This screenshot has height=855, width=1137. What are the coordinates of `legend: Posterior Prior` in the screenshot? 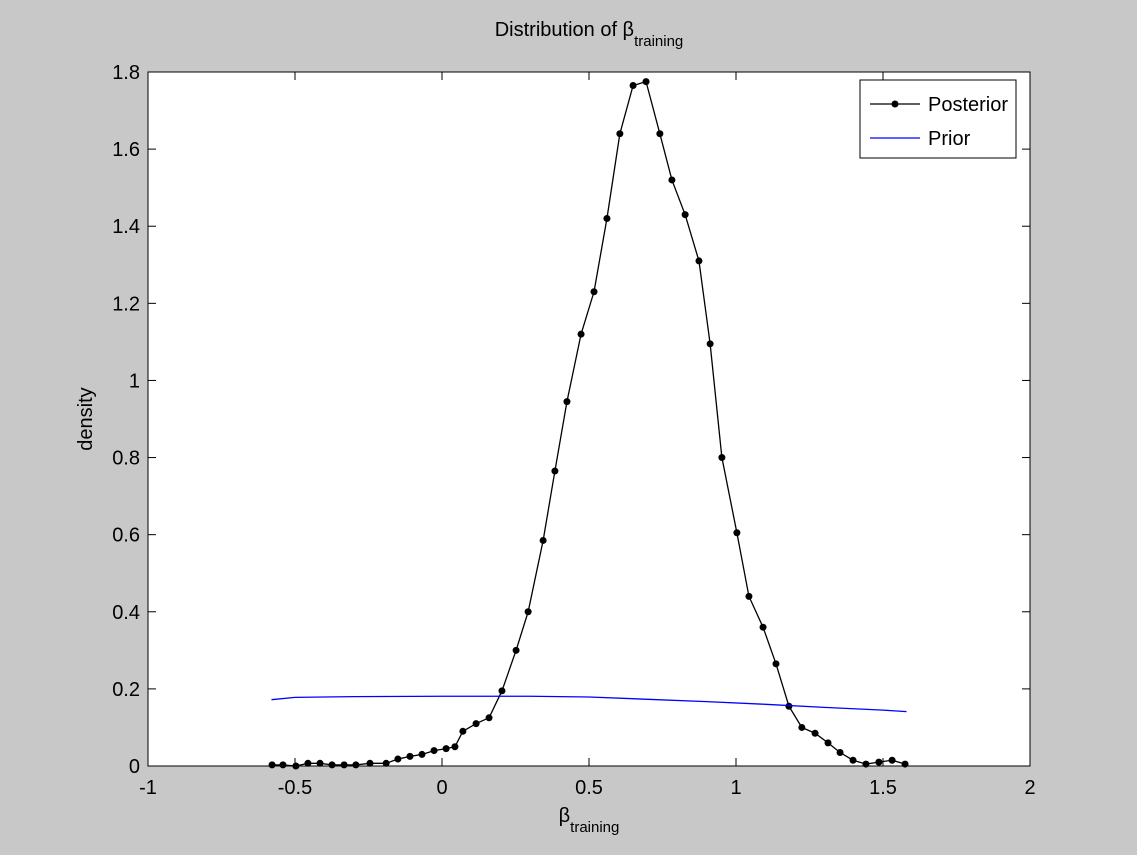 It's located at (938, 119).